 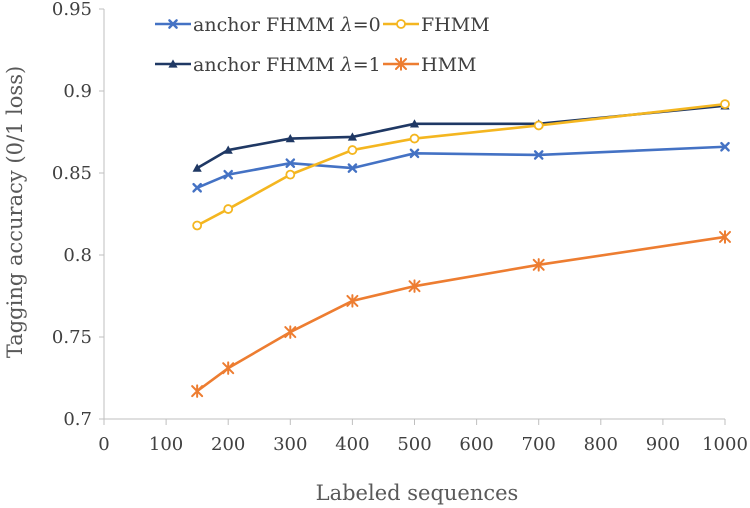 I want to click on legend-item: HMM, so click(x=429, y=65).